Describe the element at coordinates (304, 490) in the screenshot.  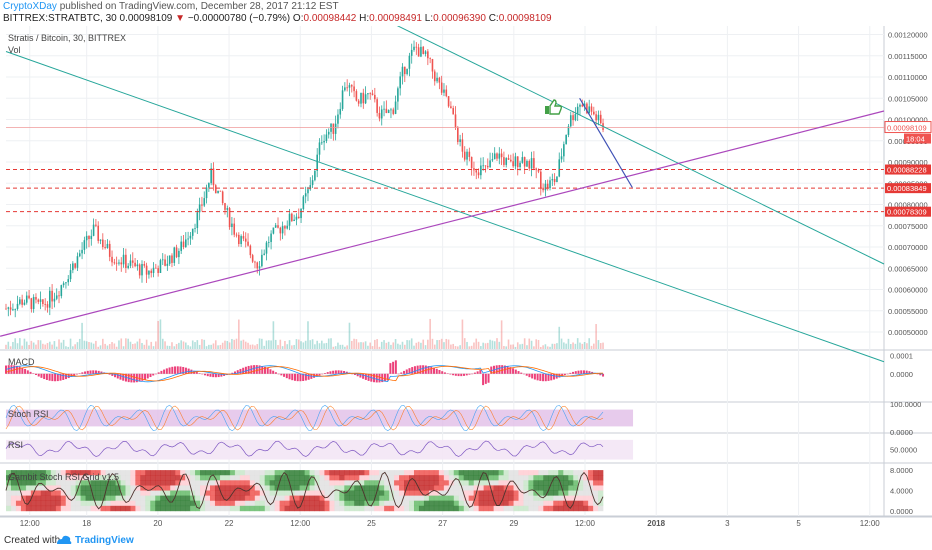
I see `gambit-line` at that location.